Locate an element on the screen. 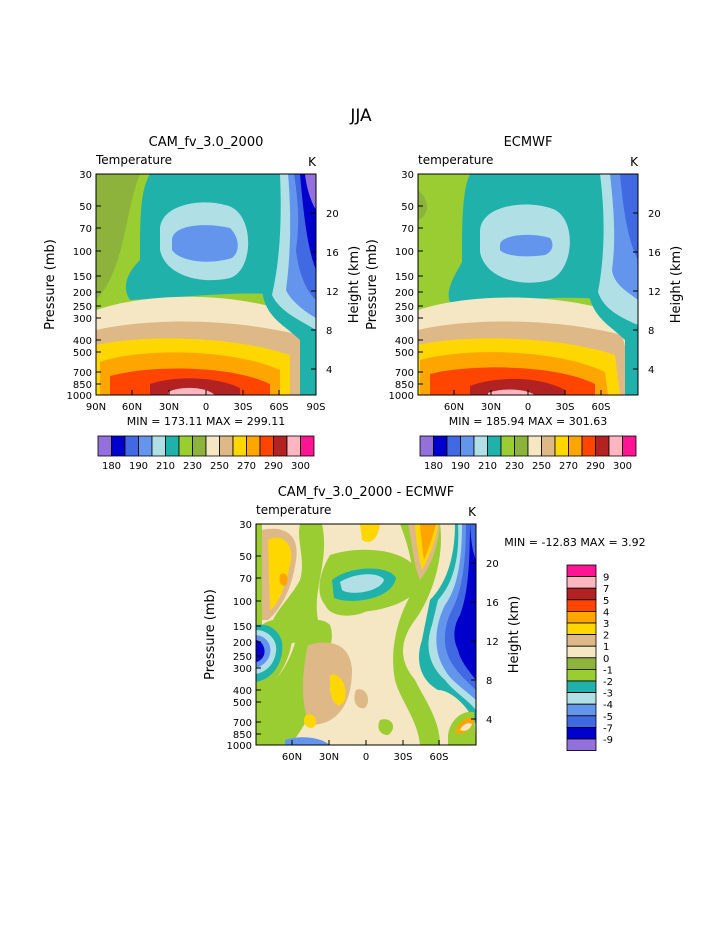 The width and height of the screenshot is (723, 939). panel-model-subtitle: Temperature is located at coordinates (133, 160).